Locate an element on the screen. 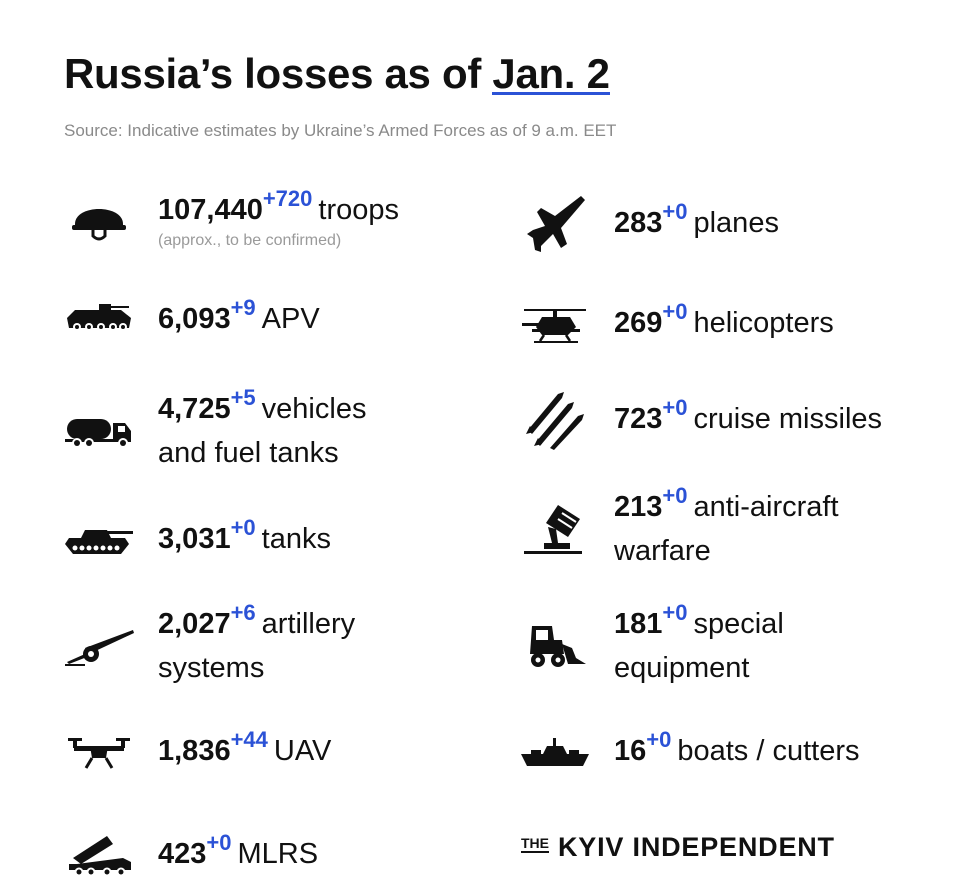 This screenshot has width=960, height=891. stat-label-line2: warfare is located at coordinates (662, 551).